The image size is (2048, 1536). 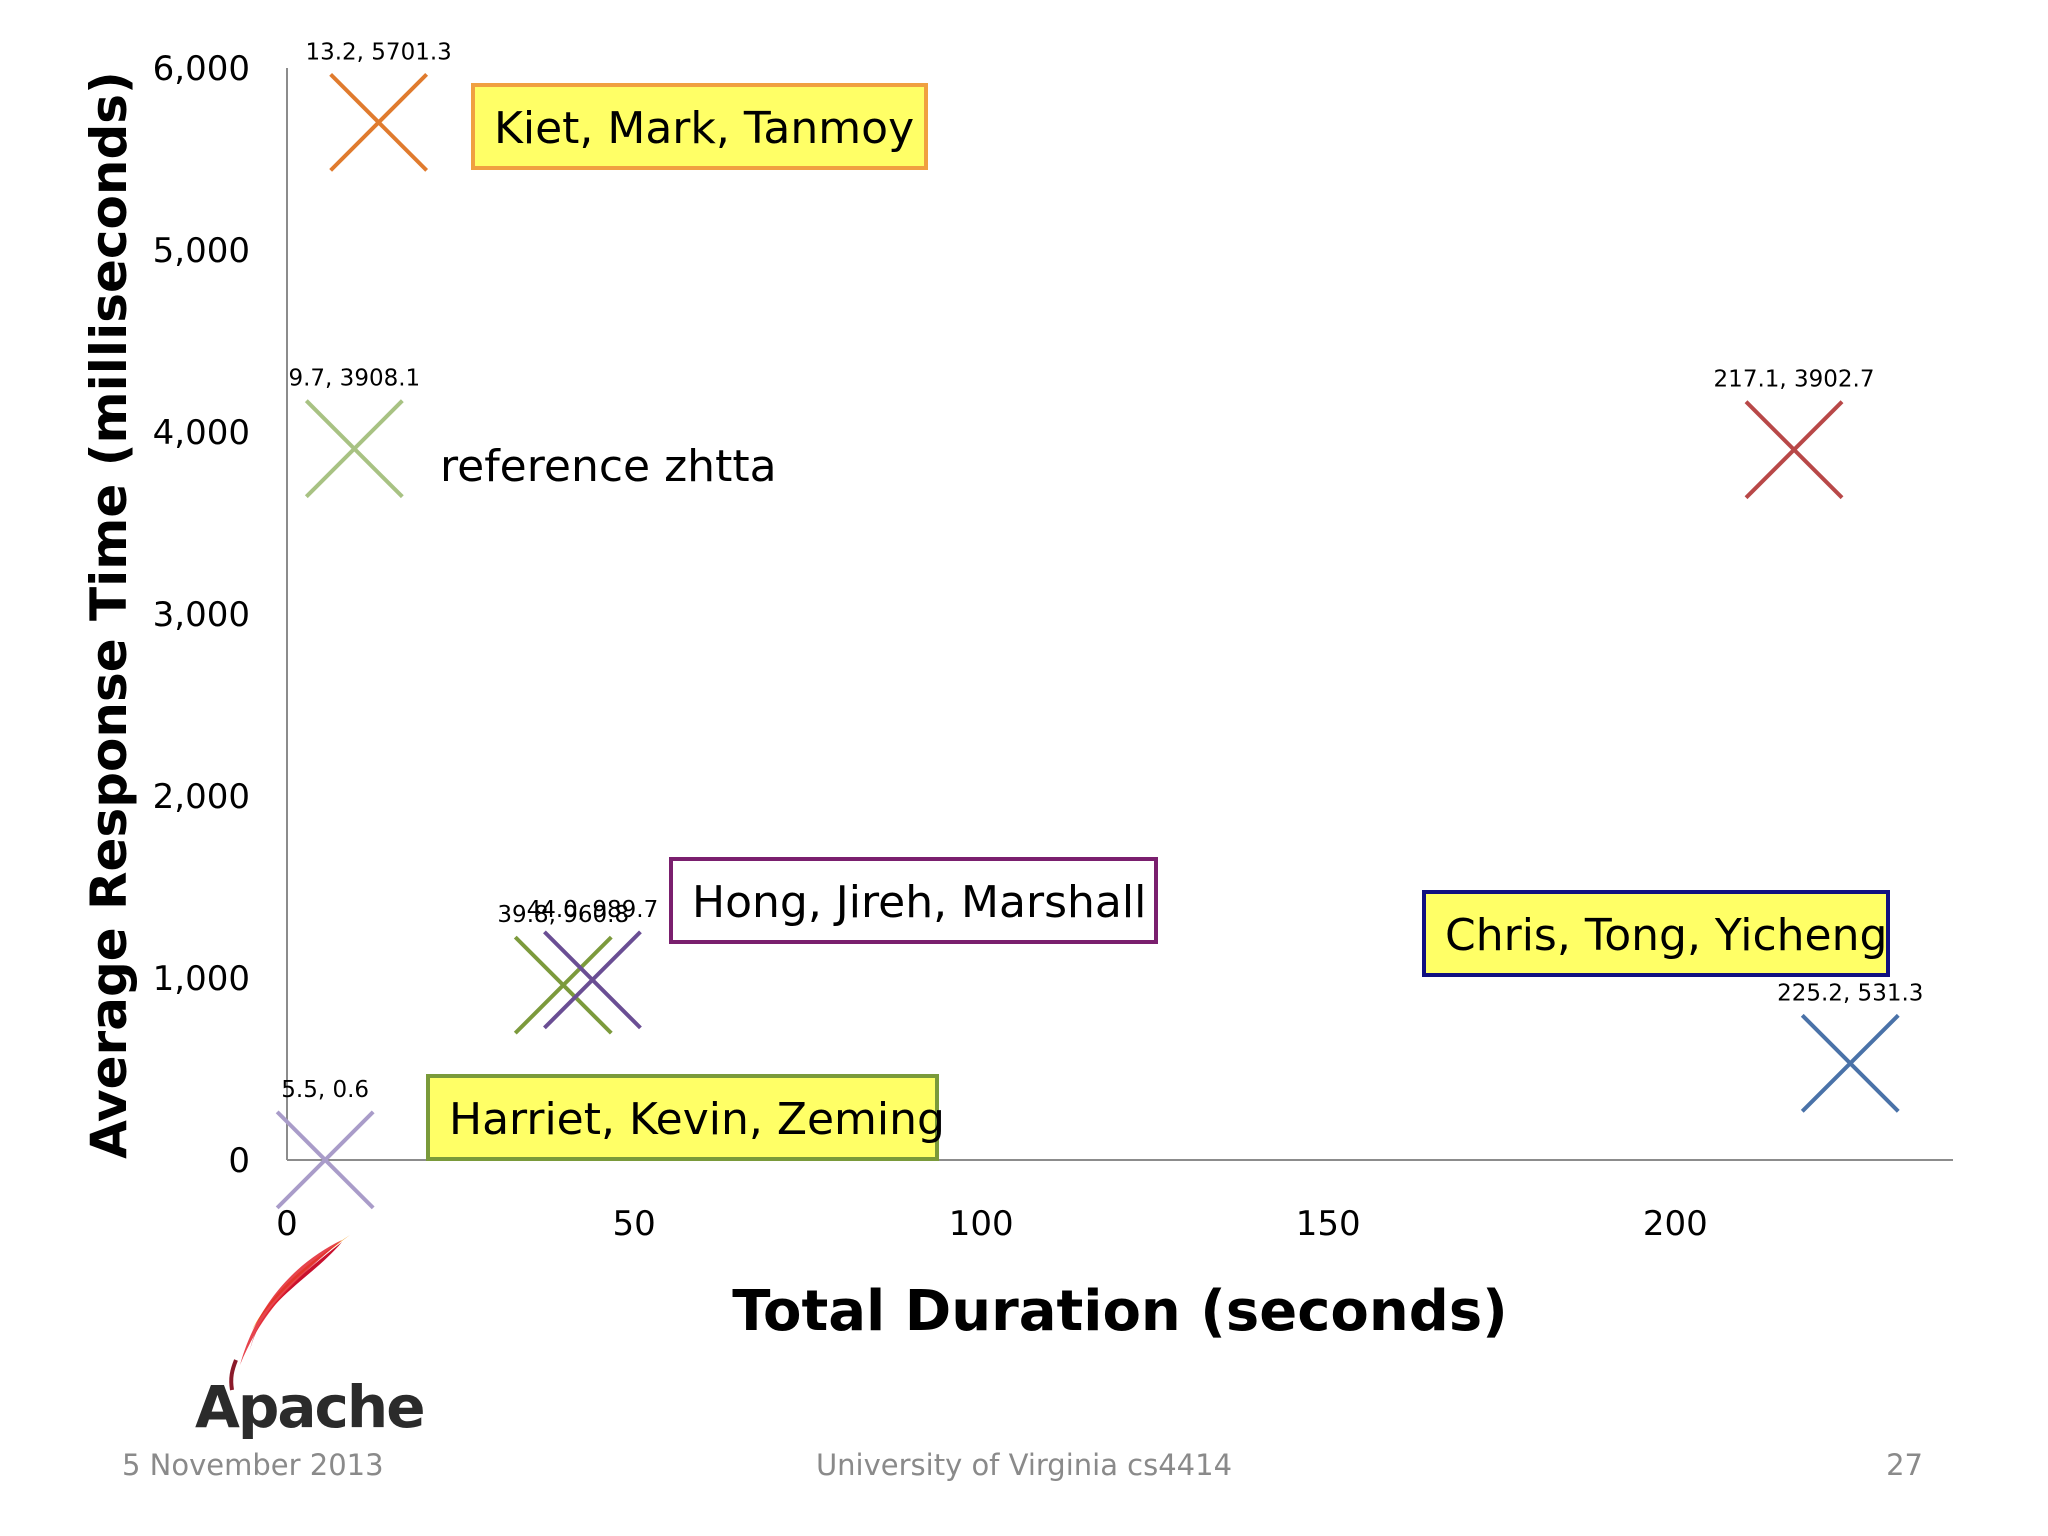 What do you see at coordinates (378, 52) in the screenshot?
I see `data-point-label: 13.2, 5701.3` at bounding box center [378, 52].